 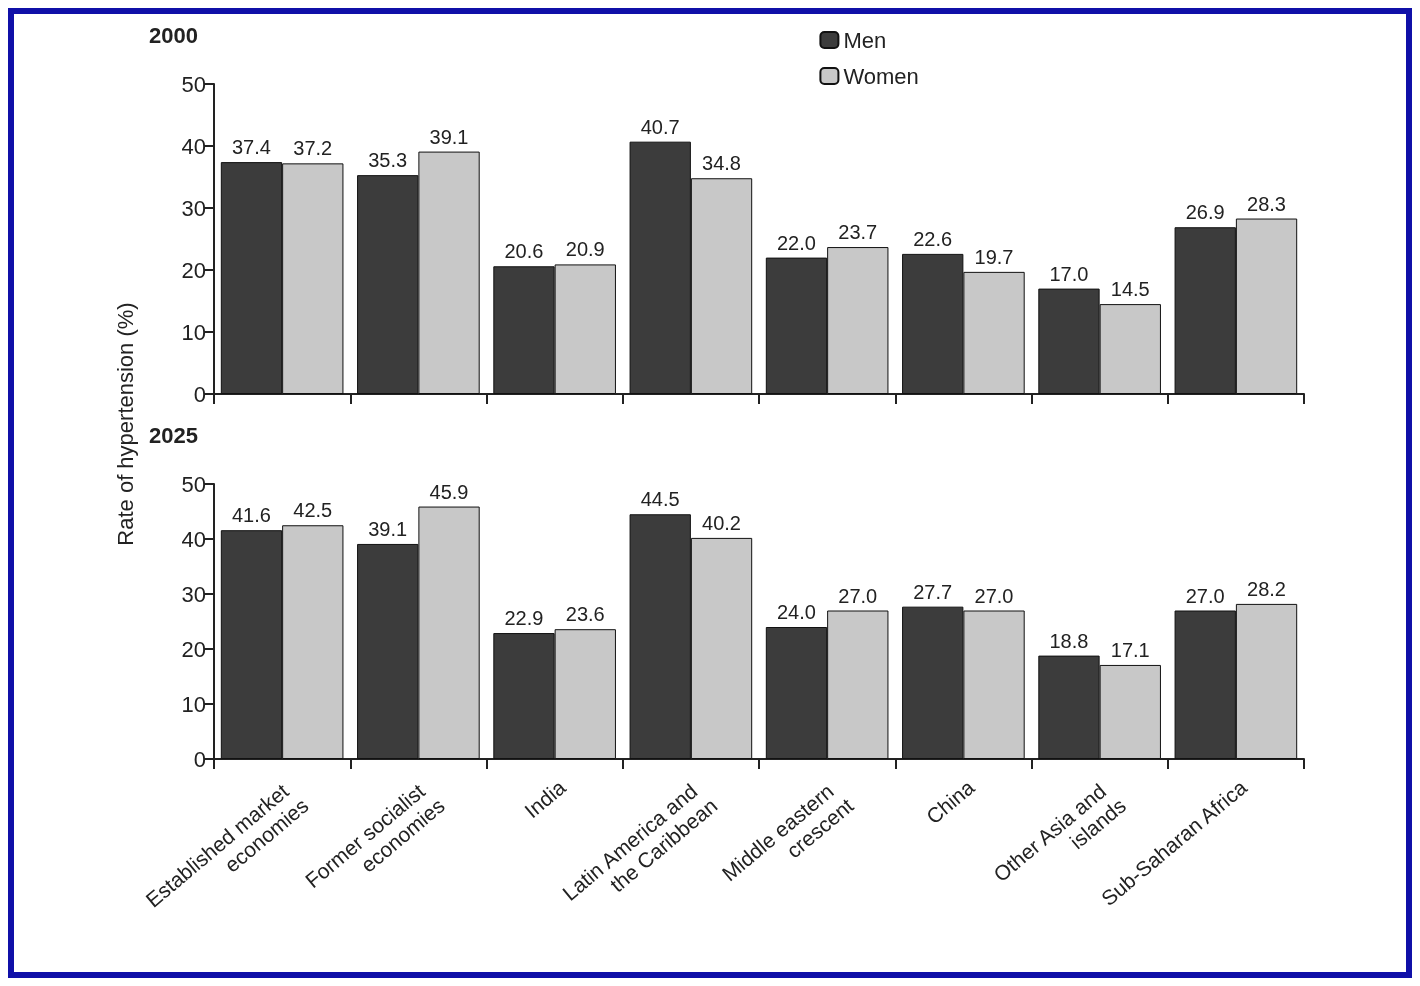 What do you see at coordinates (126, 424) in the screenshot?
I see `y-axis-title: Rate of hypertension (%)` at bounding box center [126, 424].